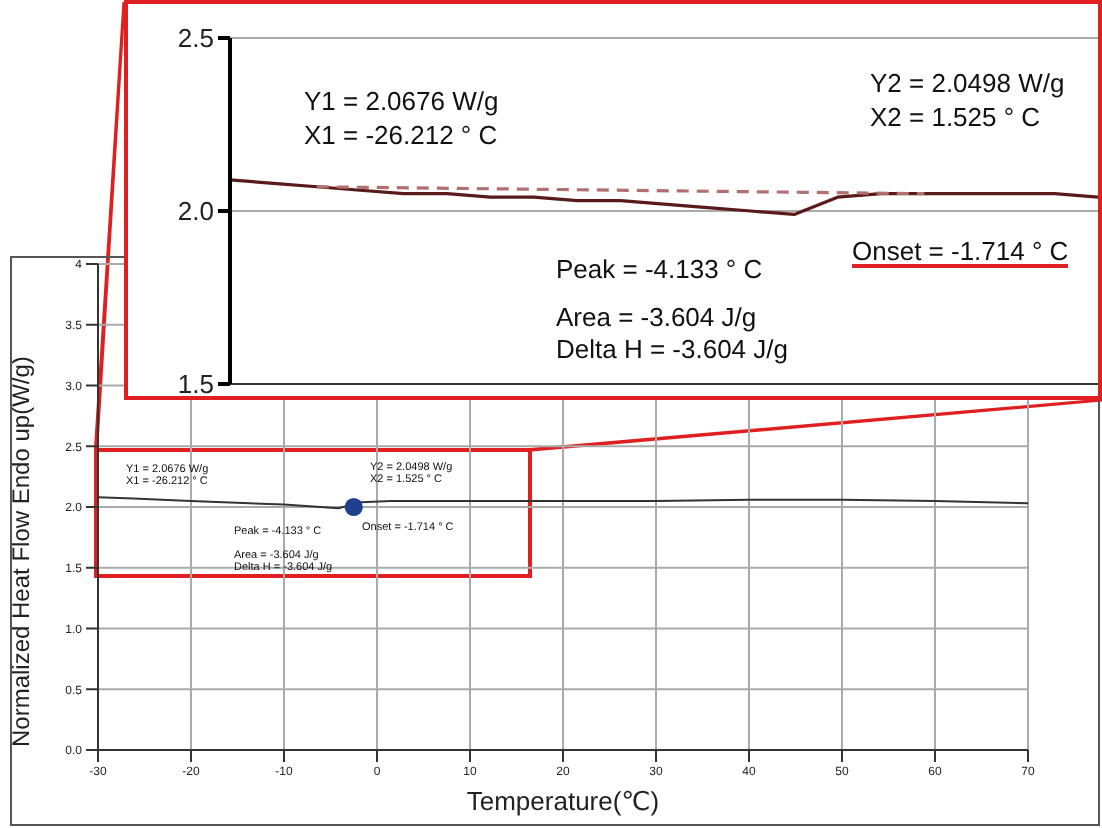  What do you see at coordinates (195, 384) in the screenshot?
I see `y-tick-label: 1.5` at bounding box center [195, 384].